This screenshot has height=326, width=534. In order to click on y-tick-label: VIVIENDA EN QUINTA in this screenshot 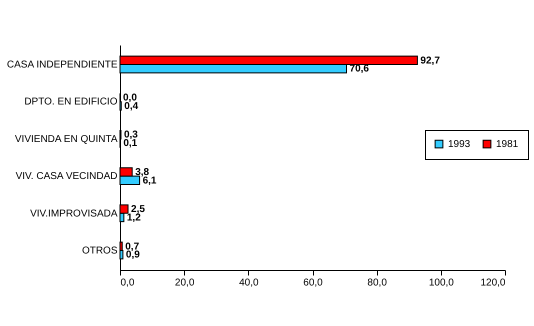, I will do `click(66, 139)`.